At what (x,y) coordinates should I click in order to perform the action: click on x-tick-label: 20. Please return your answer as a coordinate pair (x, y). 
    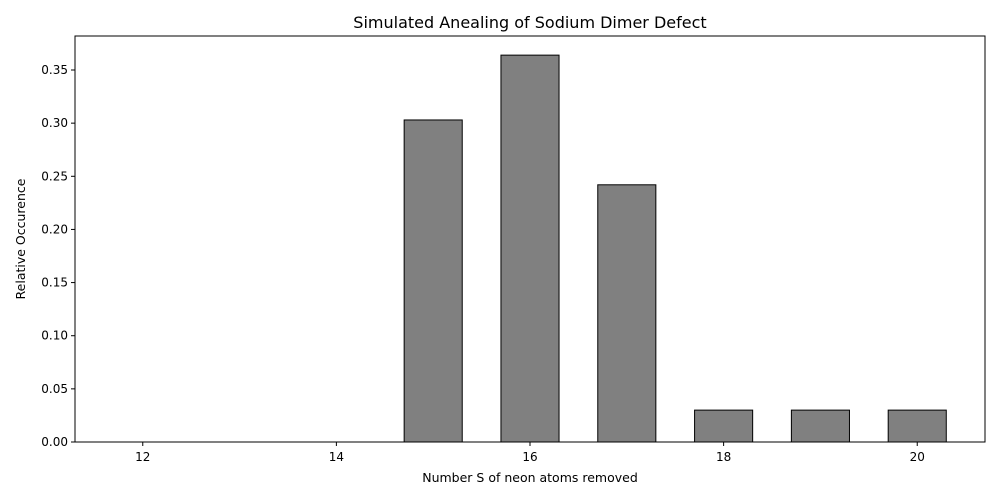
    Looking at the image, I should click on (917, 457).